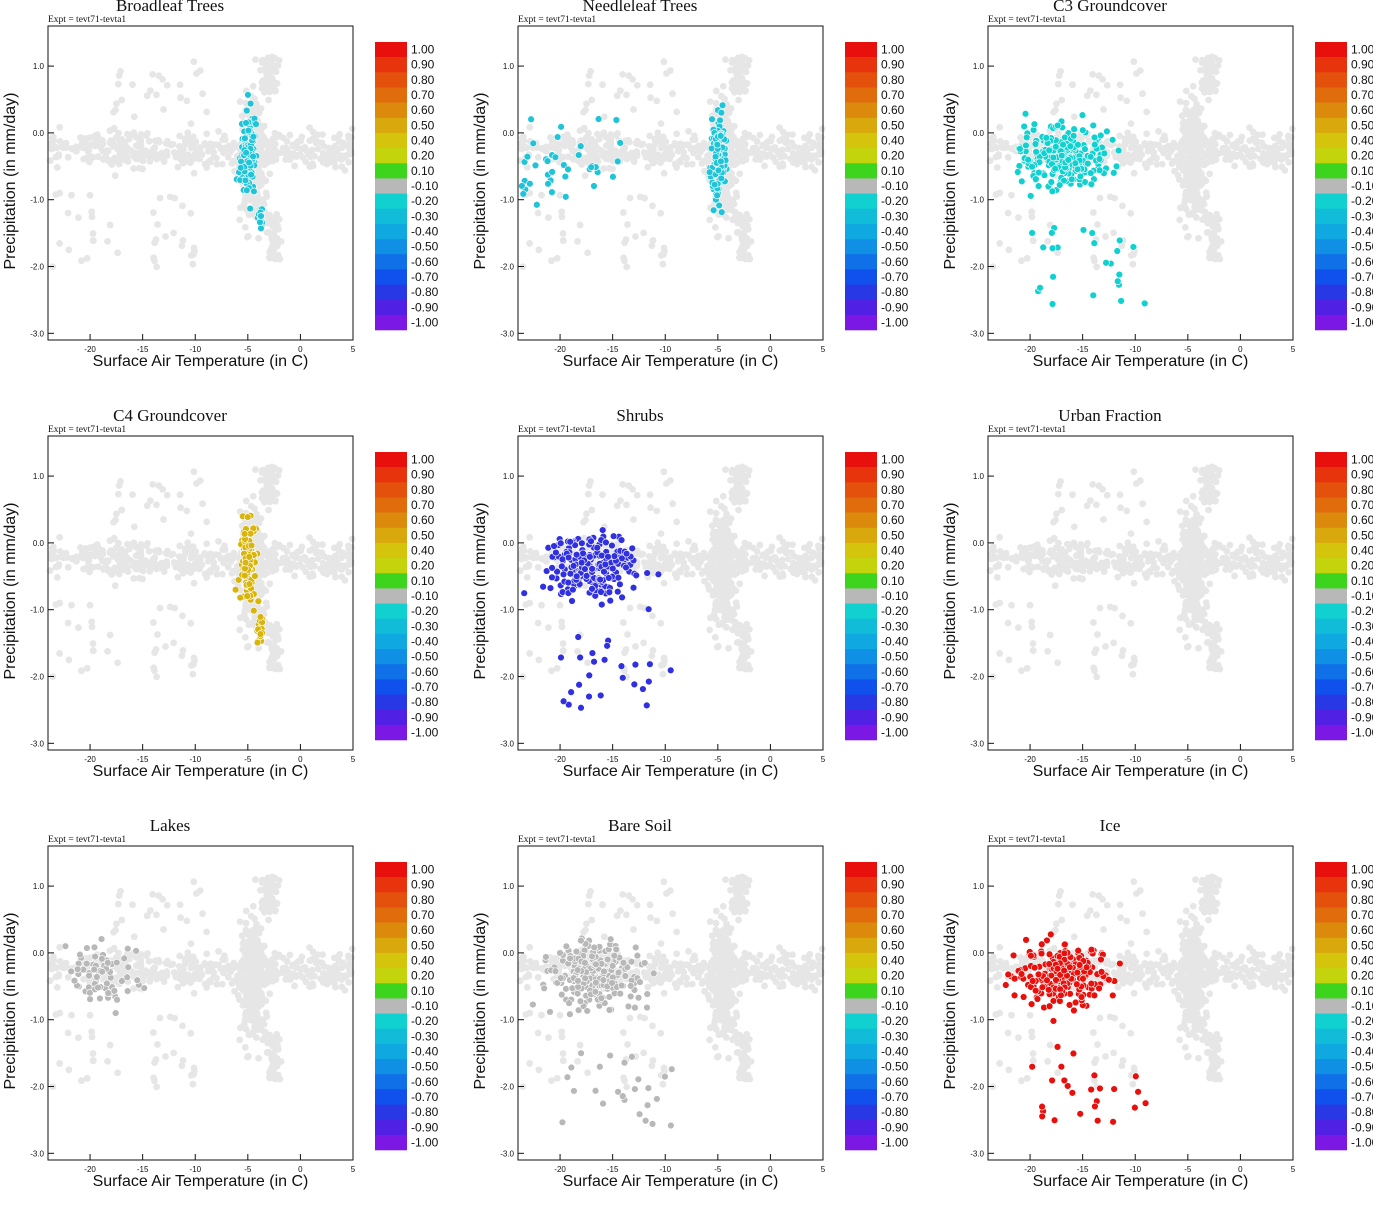  Describe the element at coordinates (1362, 262) in the screenshot. I see `colorbar-label: -0.60` at that location.